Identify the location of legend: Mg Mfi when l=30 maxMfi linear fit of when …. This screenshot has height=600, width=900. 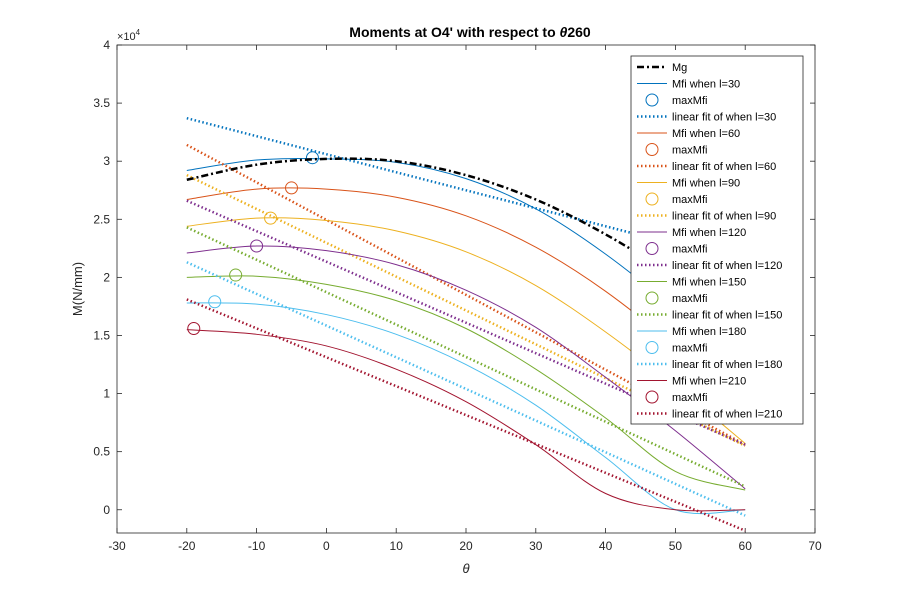
(717, 240).